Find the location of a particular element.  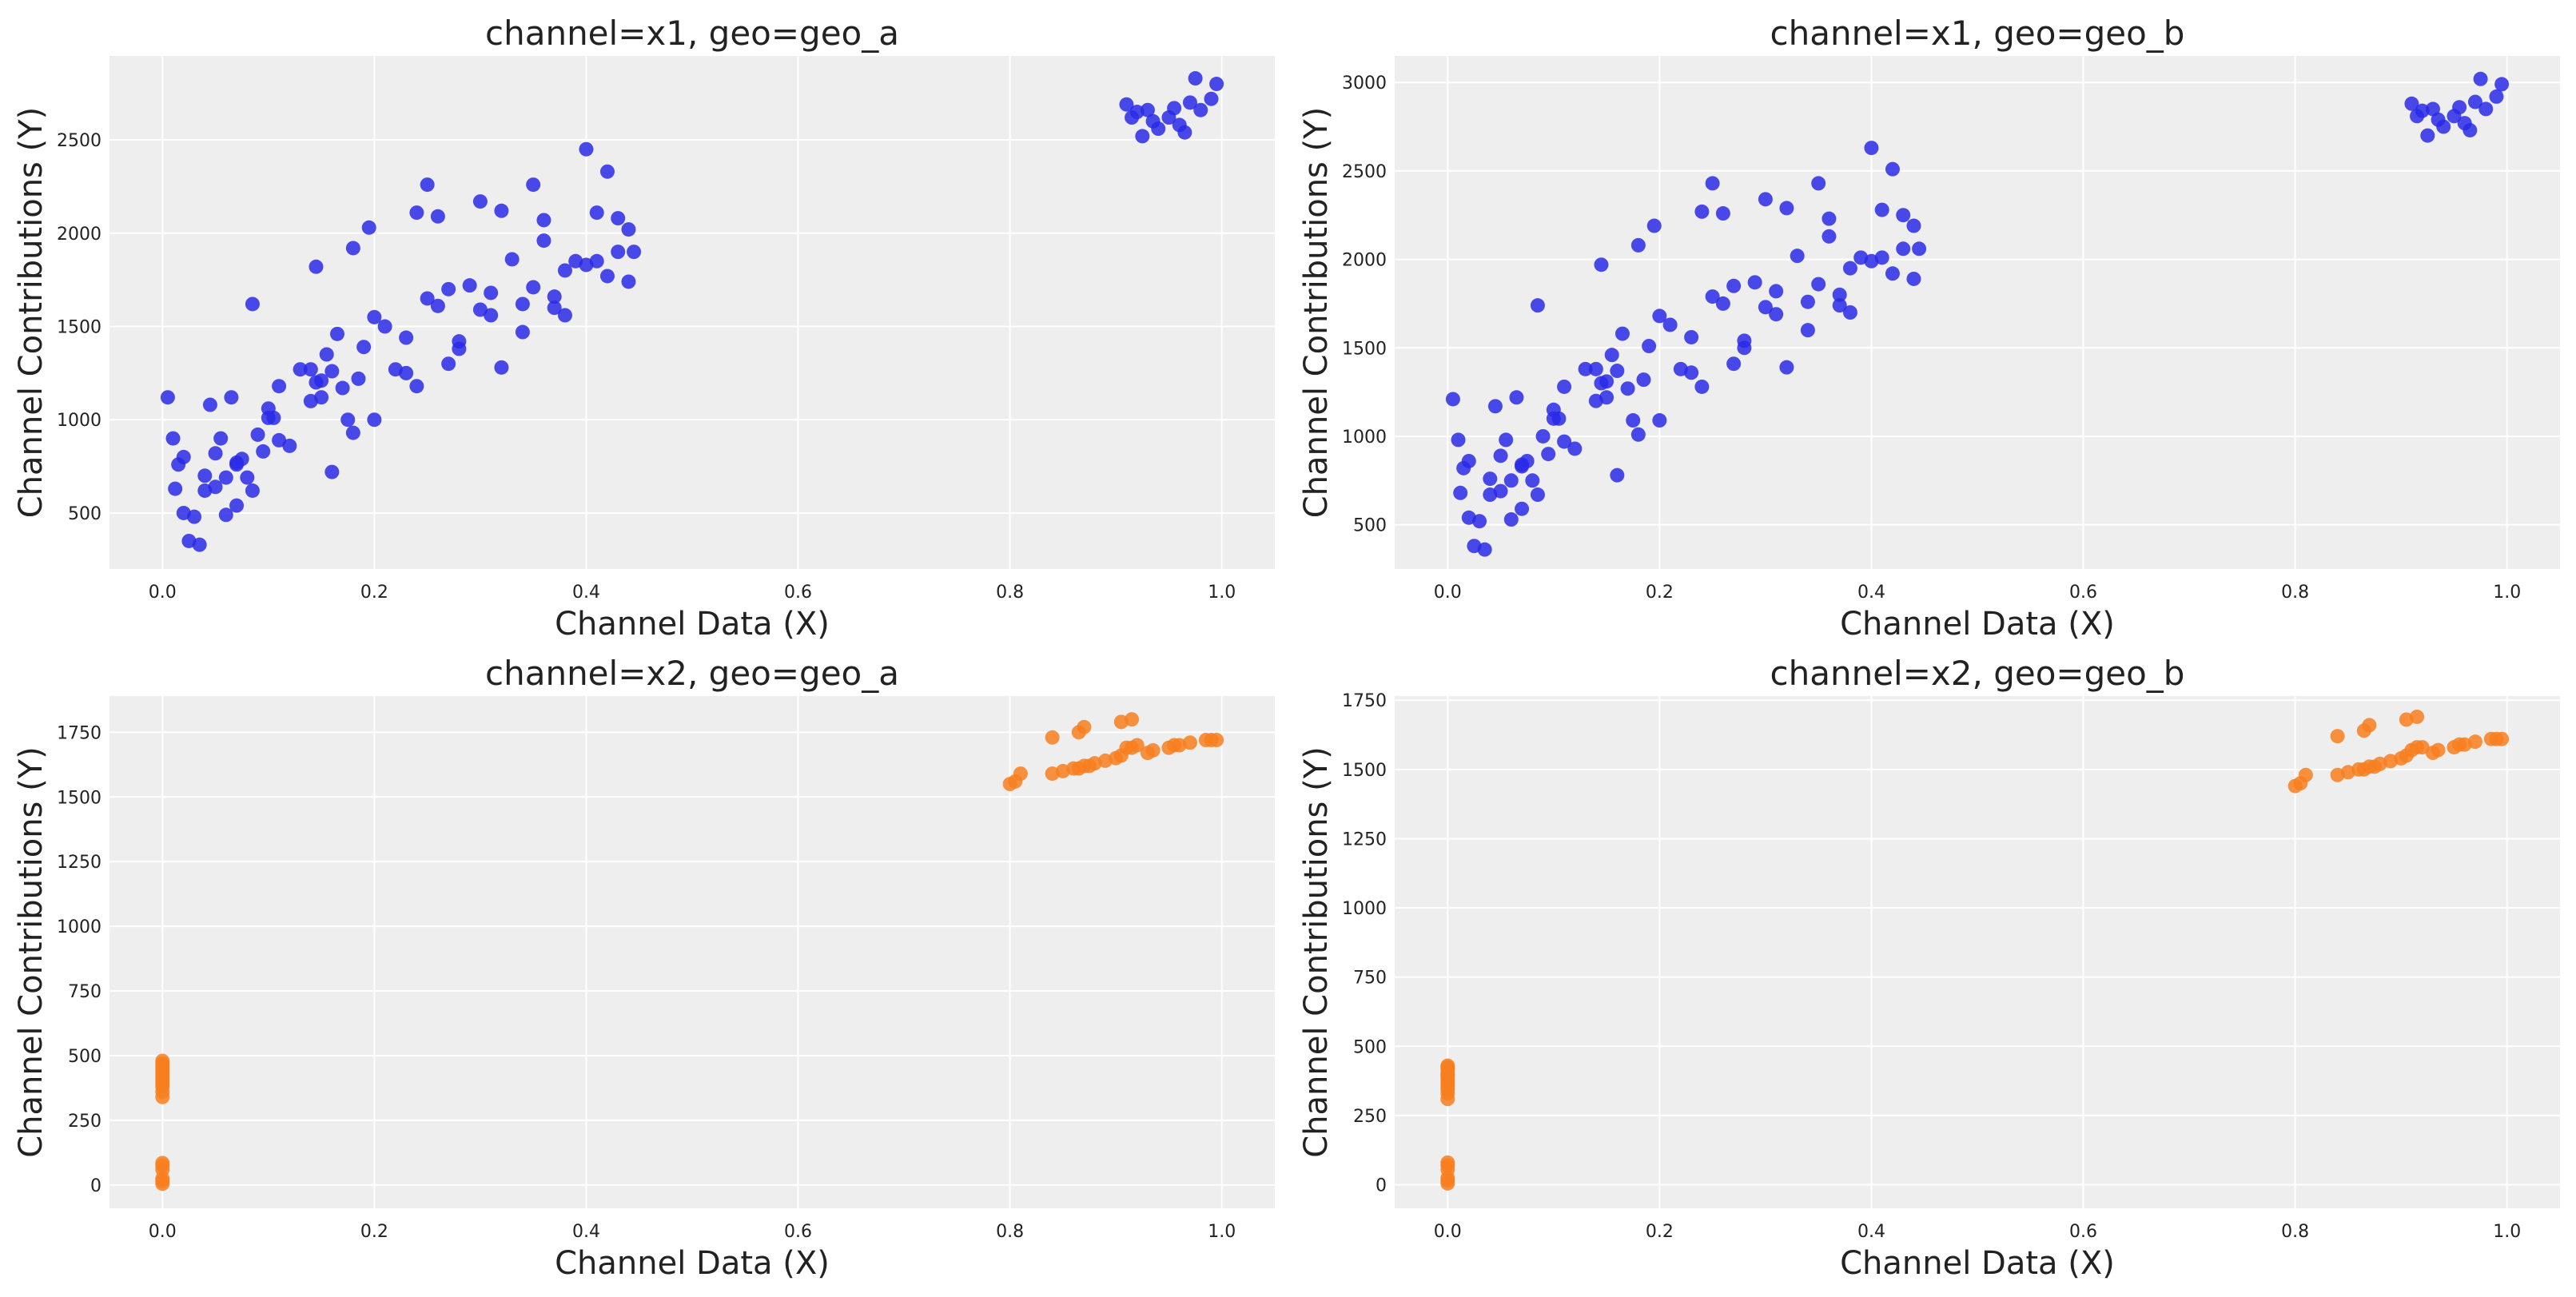

y-tick-label: 2500 is located at coordinates (1364, 172).